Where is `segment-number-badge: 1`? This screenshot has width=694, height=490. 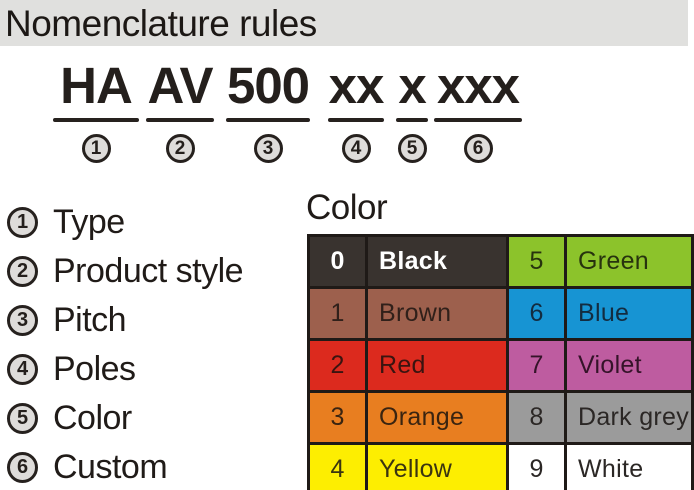
segment-number-badge: 1 is located at coordinates (96, 148).